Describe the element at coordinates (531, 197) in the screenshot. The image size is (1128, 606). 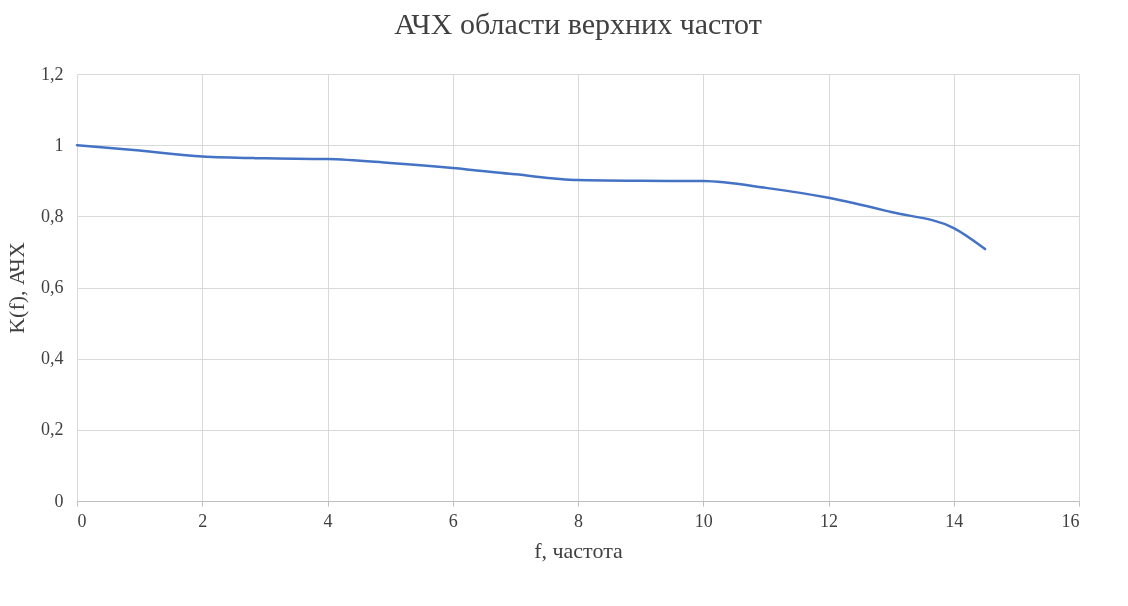
I see `line-series` at that location.